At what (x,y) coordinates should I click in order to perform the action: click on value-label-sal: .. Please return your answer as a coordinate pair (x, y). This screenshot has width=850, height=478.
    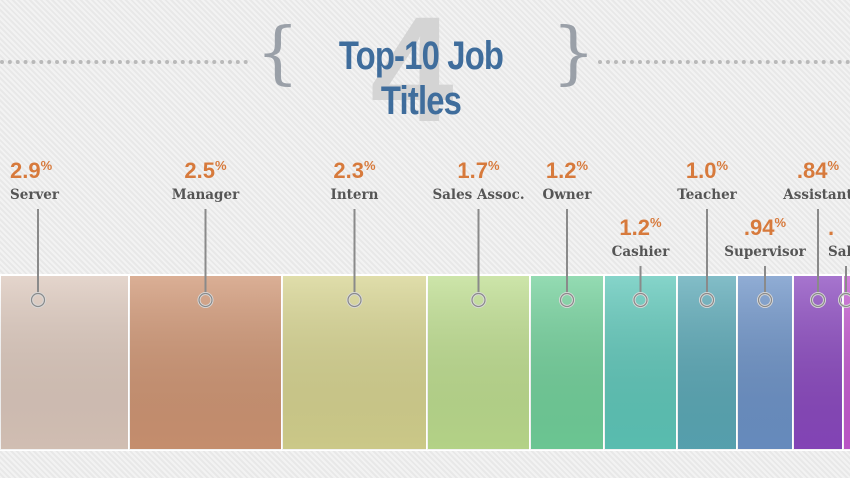
    Looking at the image, I should click on (831, 227).